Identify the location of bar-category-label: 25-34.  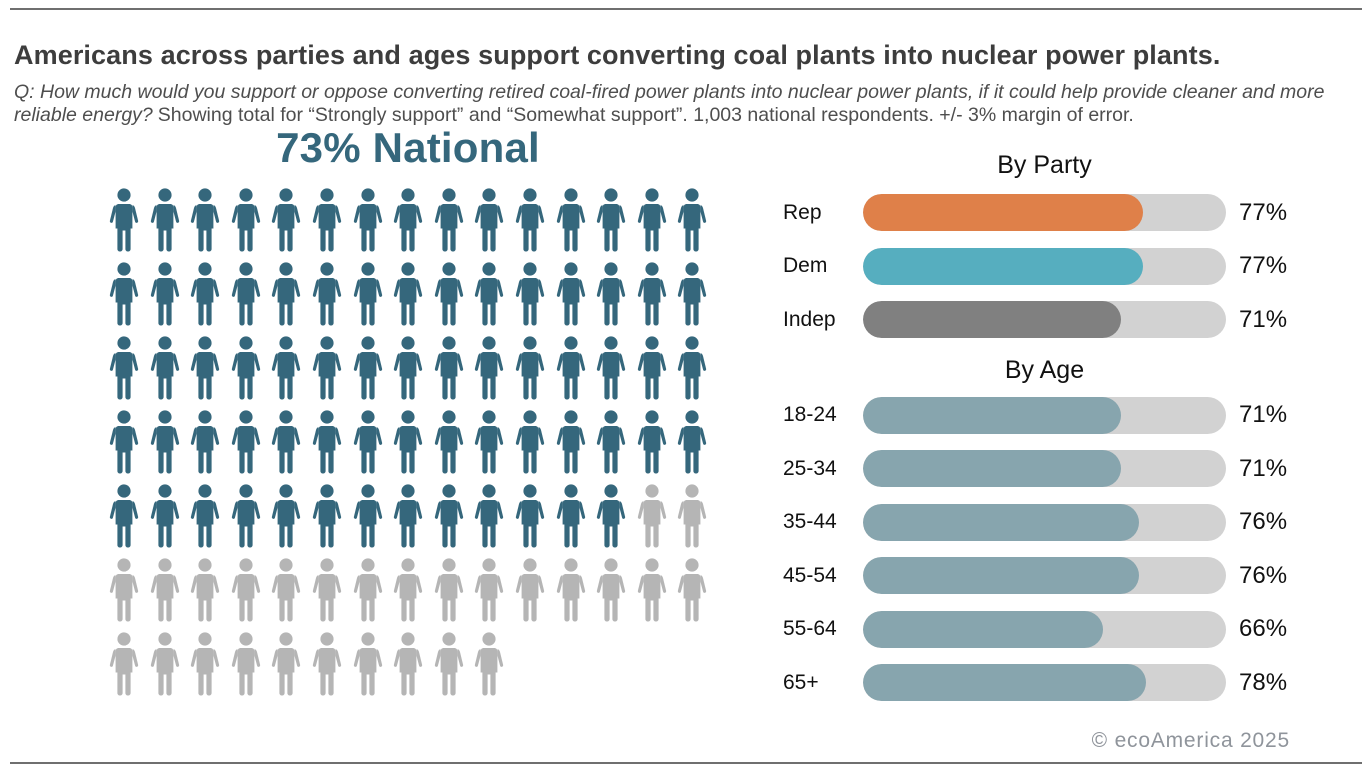
(810, 468).